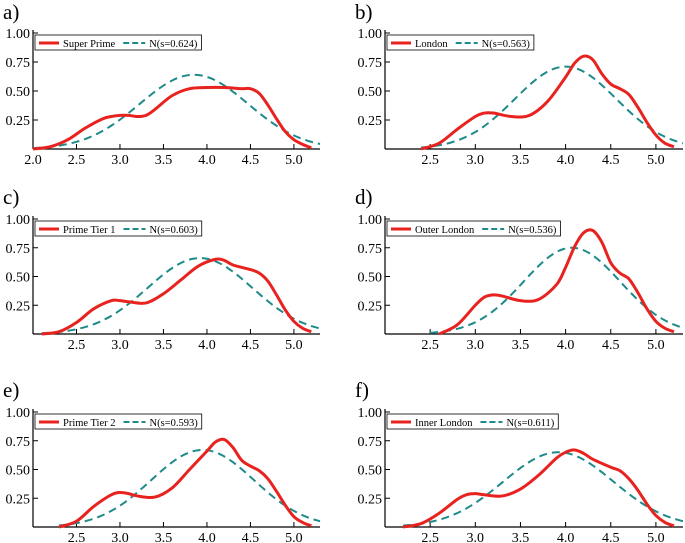  Describe the element at coordinates (173, 44) in the screenshot. I see `legend-normal-label: N(s=0.624)` at that location.